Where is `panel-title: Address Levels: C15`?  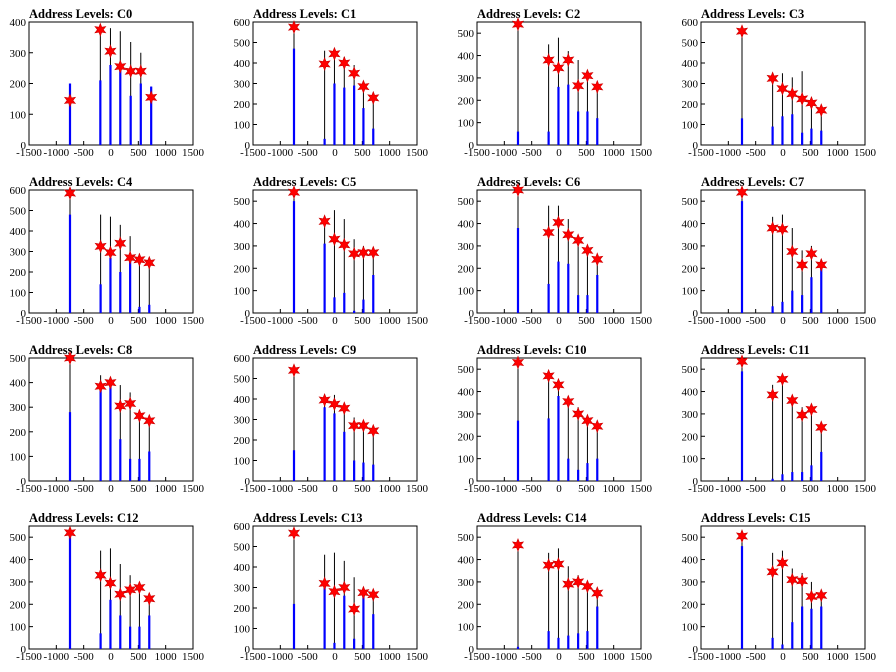
panel-title: Address Levels: C15 is located at coordinates (756, 518).